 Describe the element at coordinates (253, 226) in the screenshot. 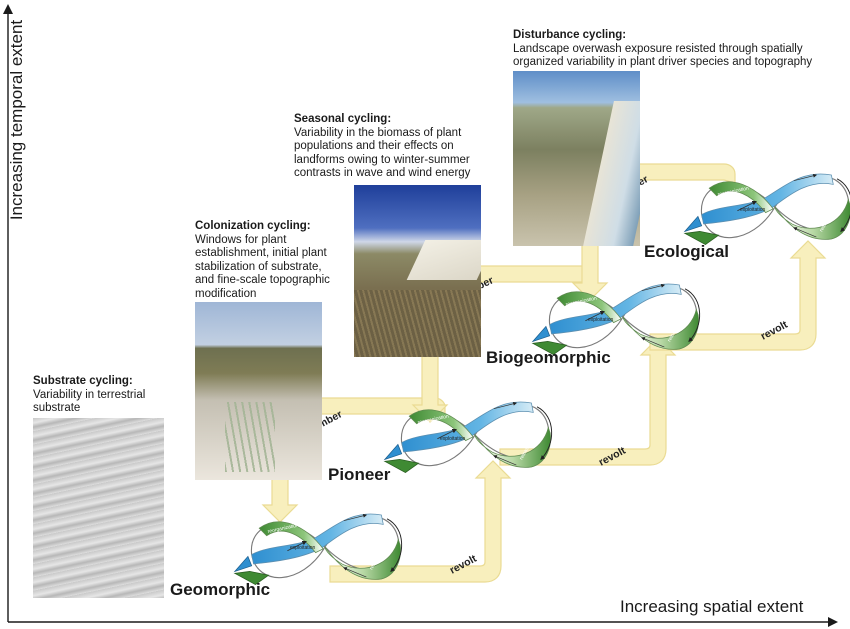

I see `cycle-title: Colonization cycling:` at that location.